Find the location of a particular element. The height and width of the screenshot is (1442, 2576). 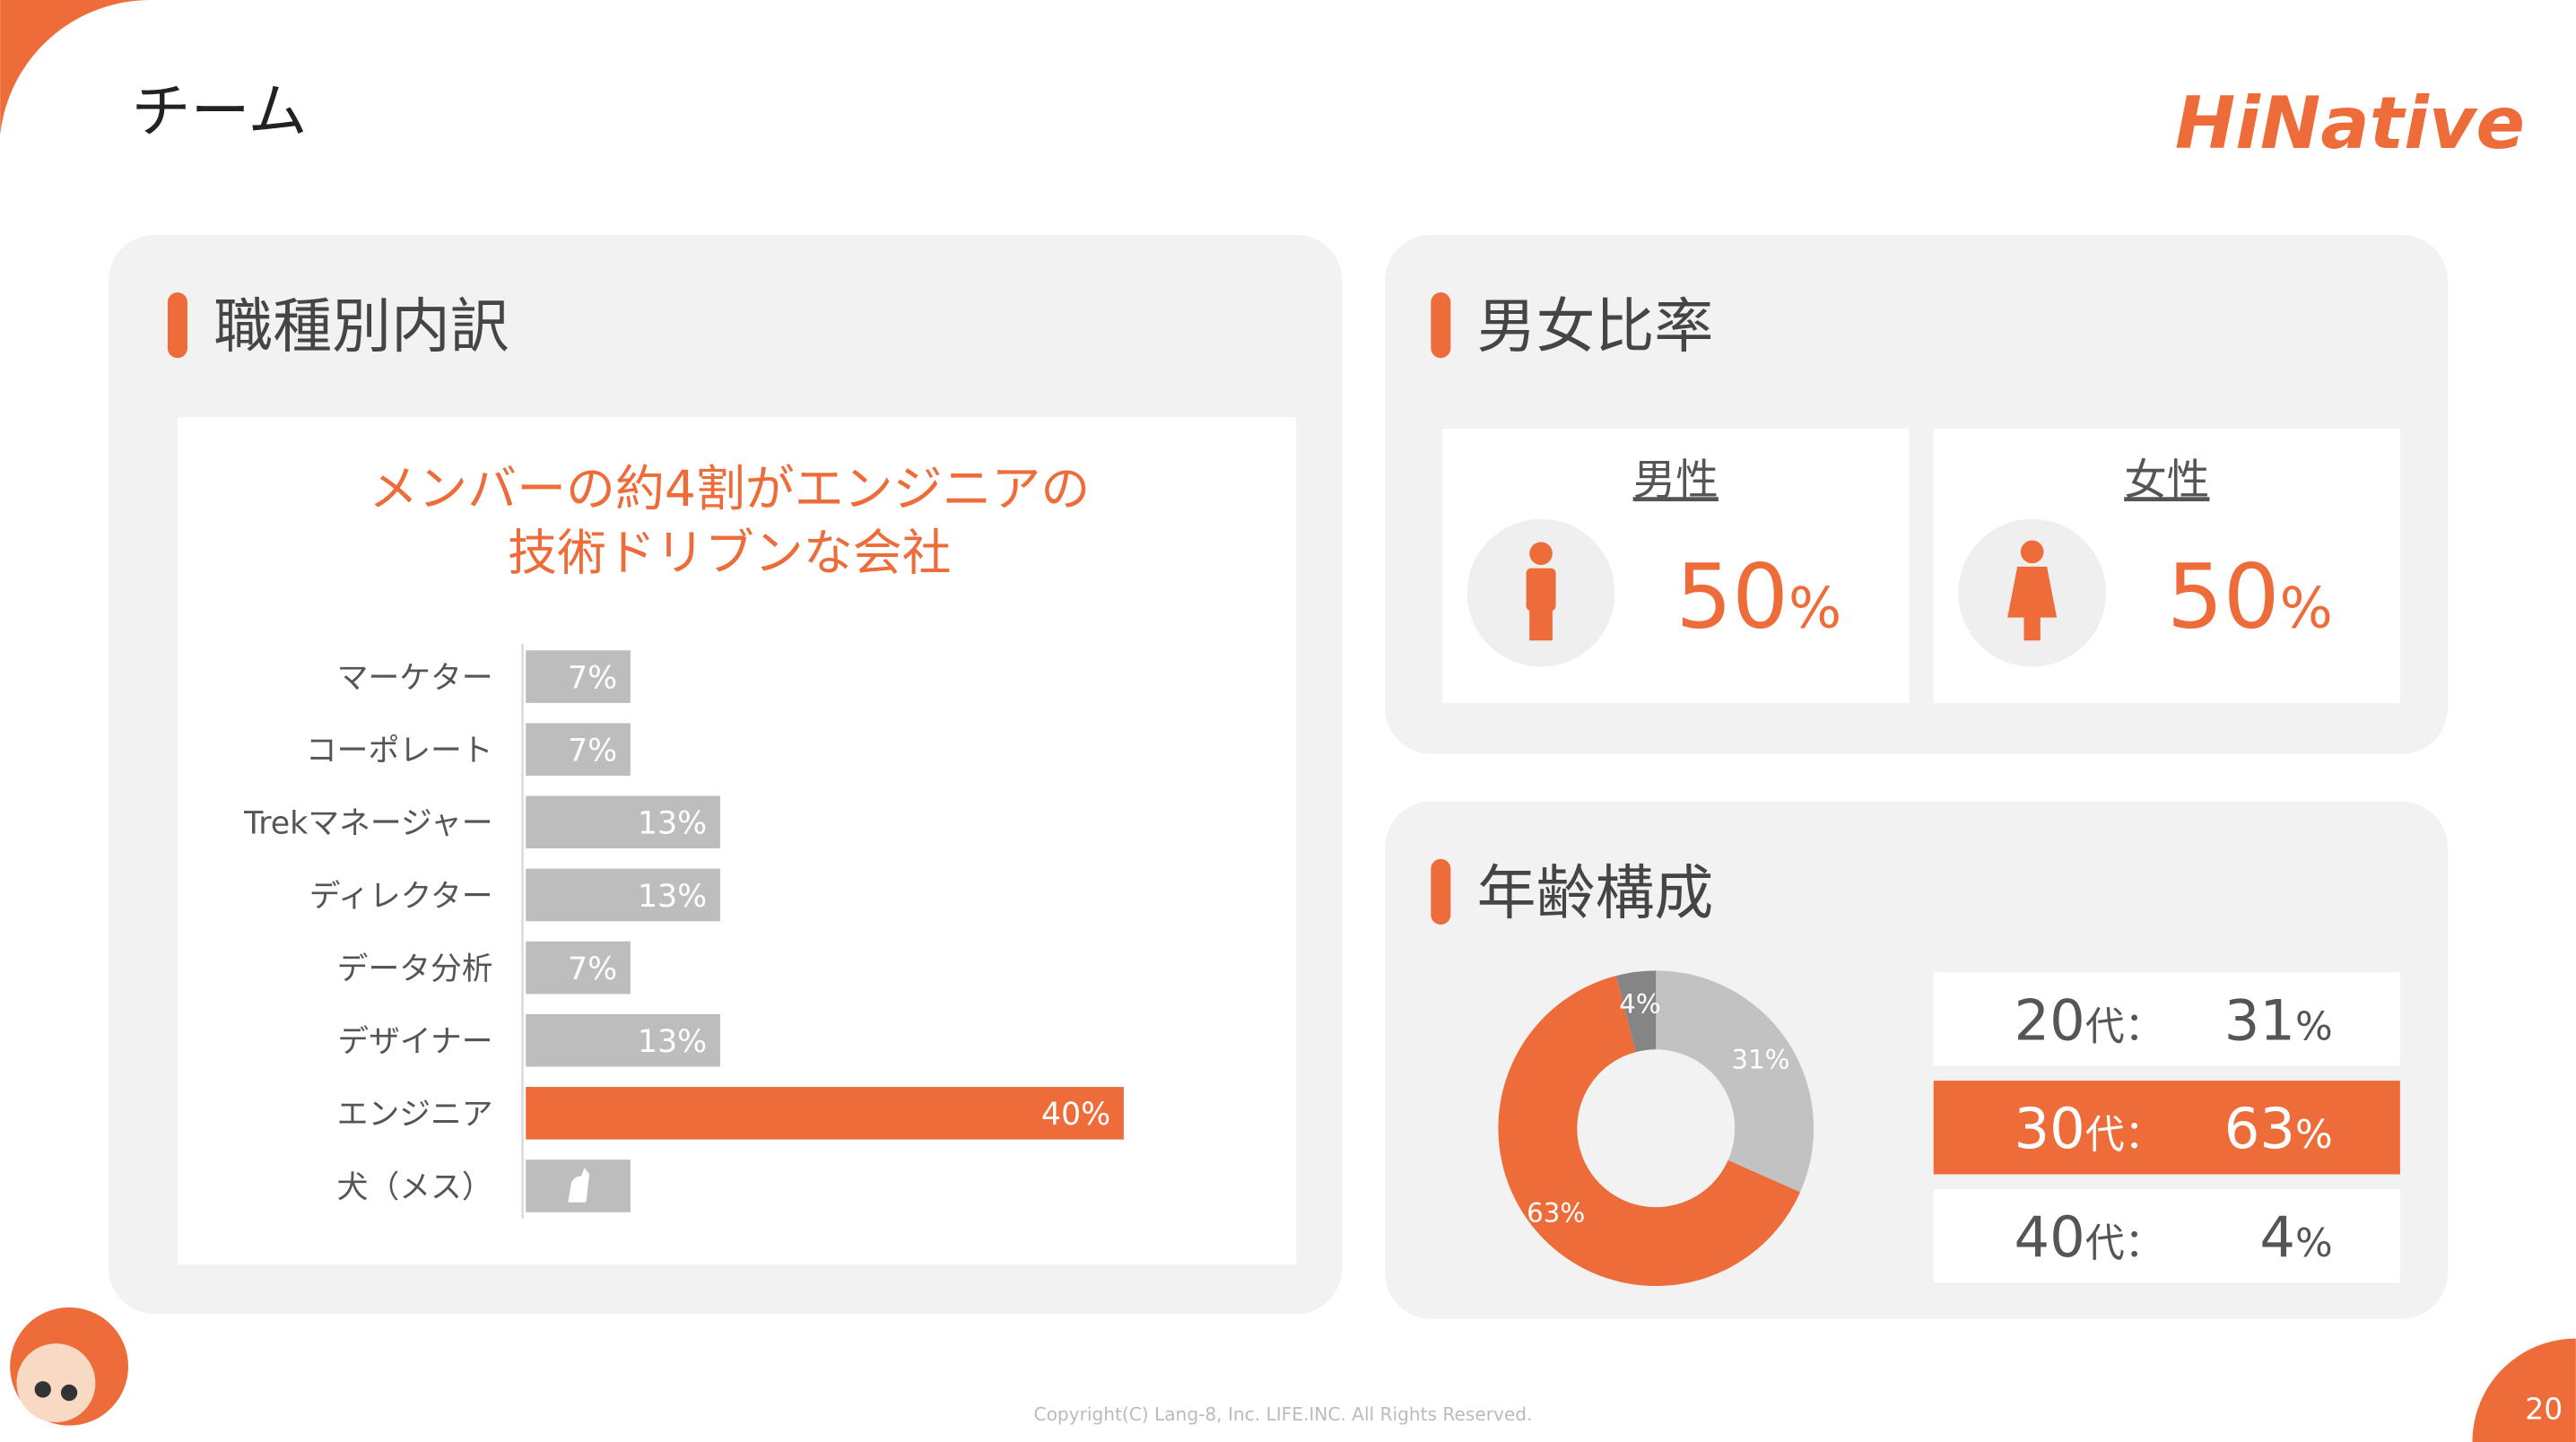

chart-title: メンバーの約4割がエンジニアの is located at coordinates (729, 488).